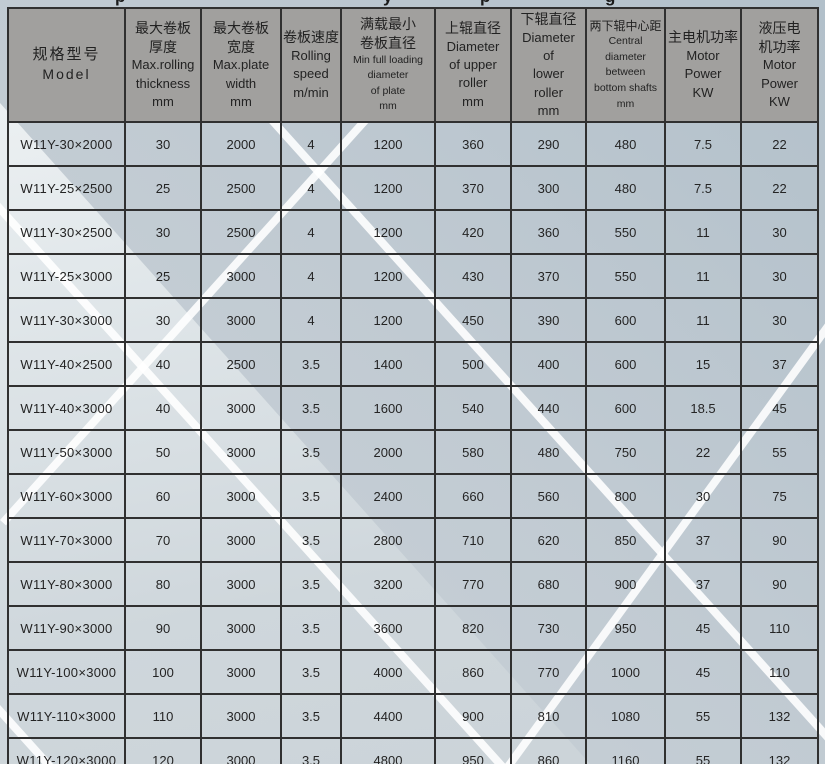 This screenshot has height=764, width=825. Describe the element at coordinates (163, 496) in the screenshot. I see `cell-max-rolling-thickness: 60` at that location.